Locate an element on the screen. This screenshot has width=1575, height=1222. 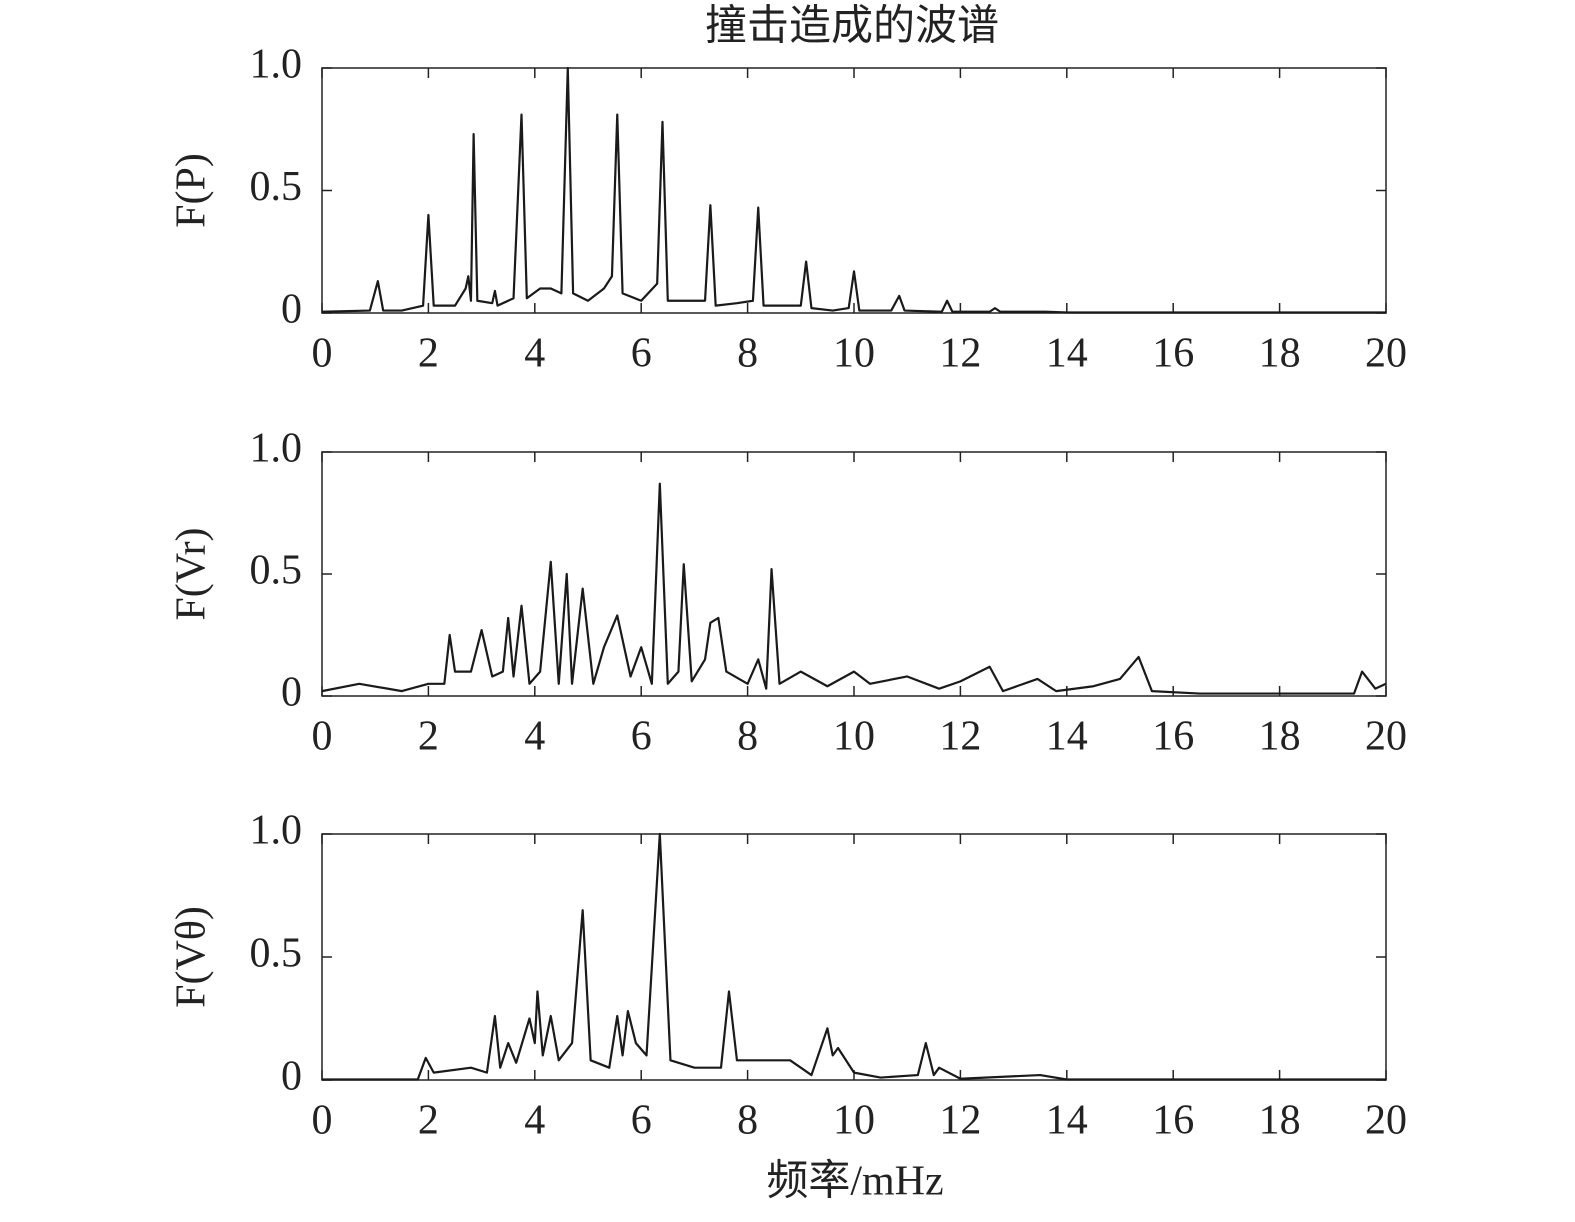
chart-title: 撞击造成的波谱 is located at coordinates (852, 26).